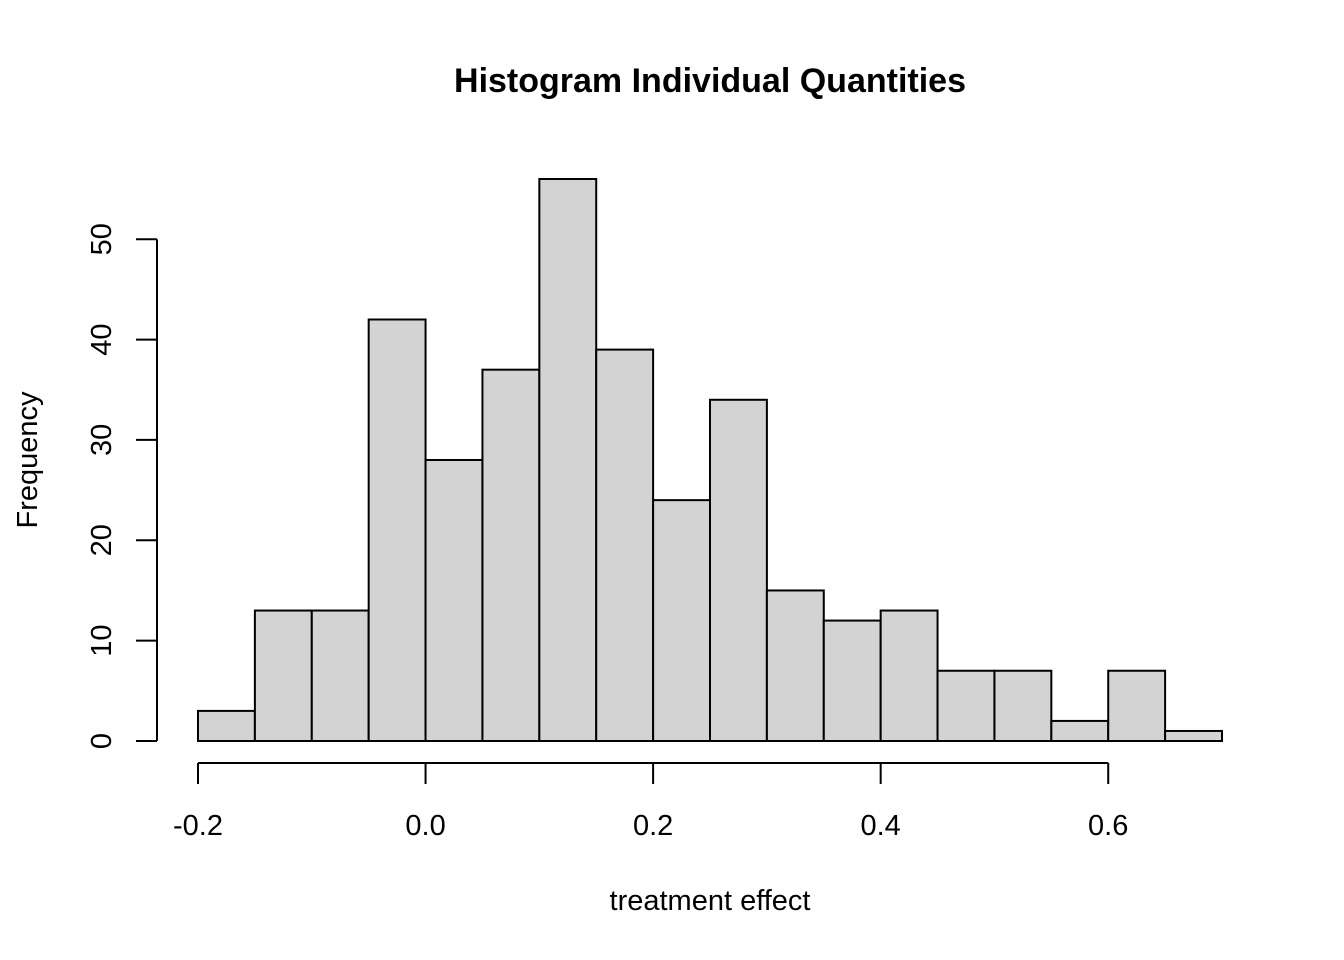 This screenshot has width=1344, height=960. Describe the element at coordinates (28, 460) in the screenshot. I see `y-axis-label: Frequency` at that location.